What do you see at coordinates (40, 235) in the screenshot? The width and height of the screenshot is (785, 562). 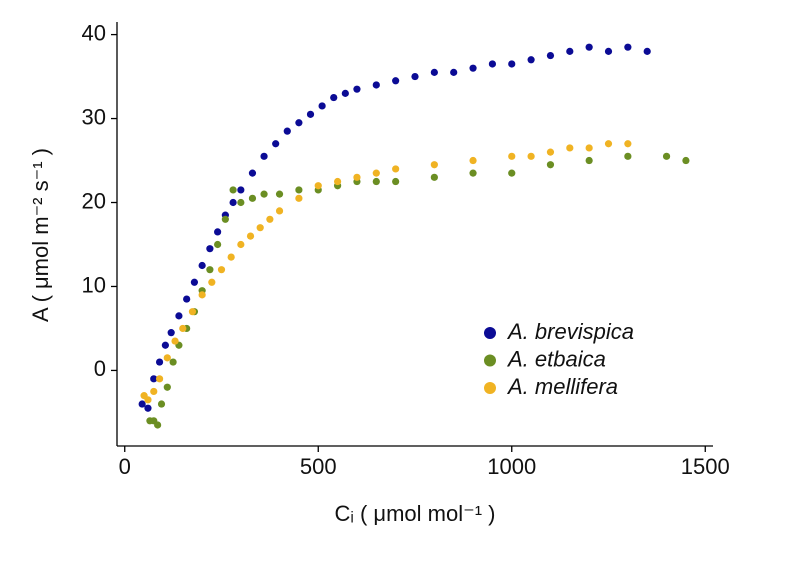 I see `y-axis-label: A ( μmol m⁻² s⁻¹ )` at bounding box center [40, 235].